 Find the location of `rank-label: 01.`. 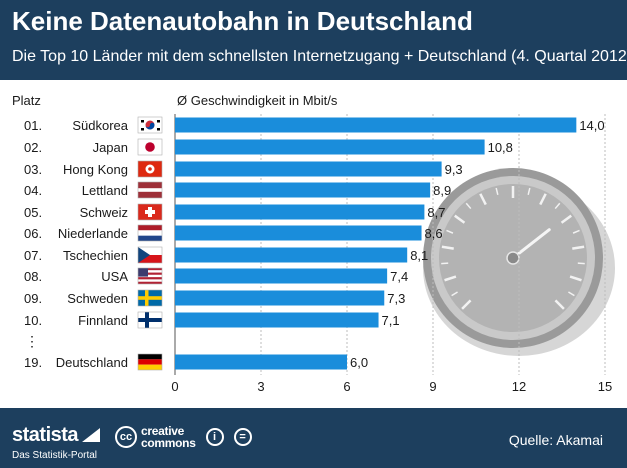

rank-label: 01. is located at coordinates (33, 125).